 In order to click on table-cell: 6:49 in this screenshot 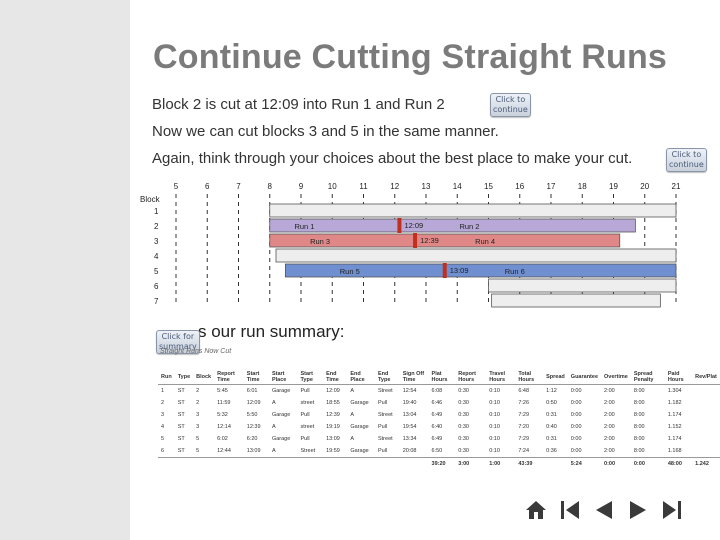, I will do `click(437, 439)`.